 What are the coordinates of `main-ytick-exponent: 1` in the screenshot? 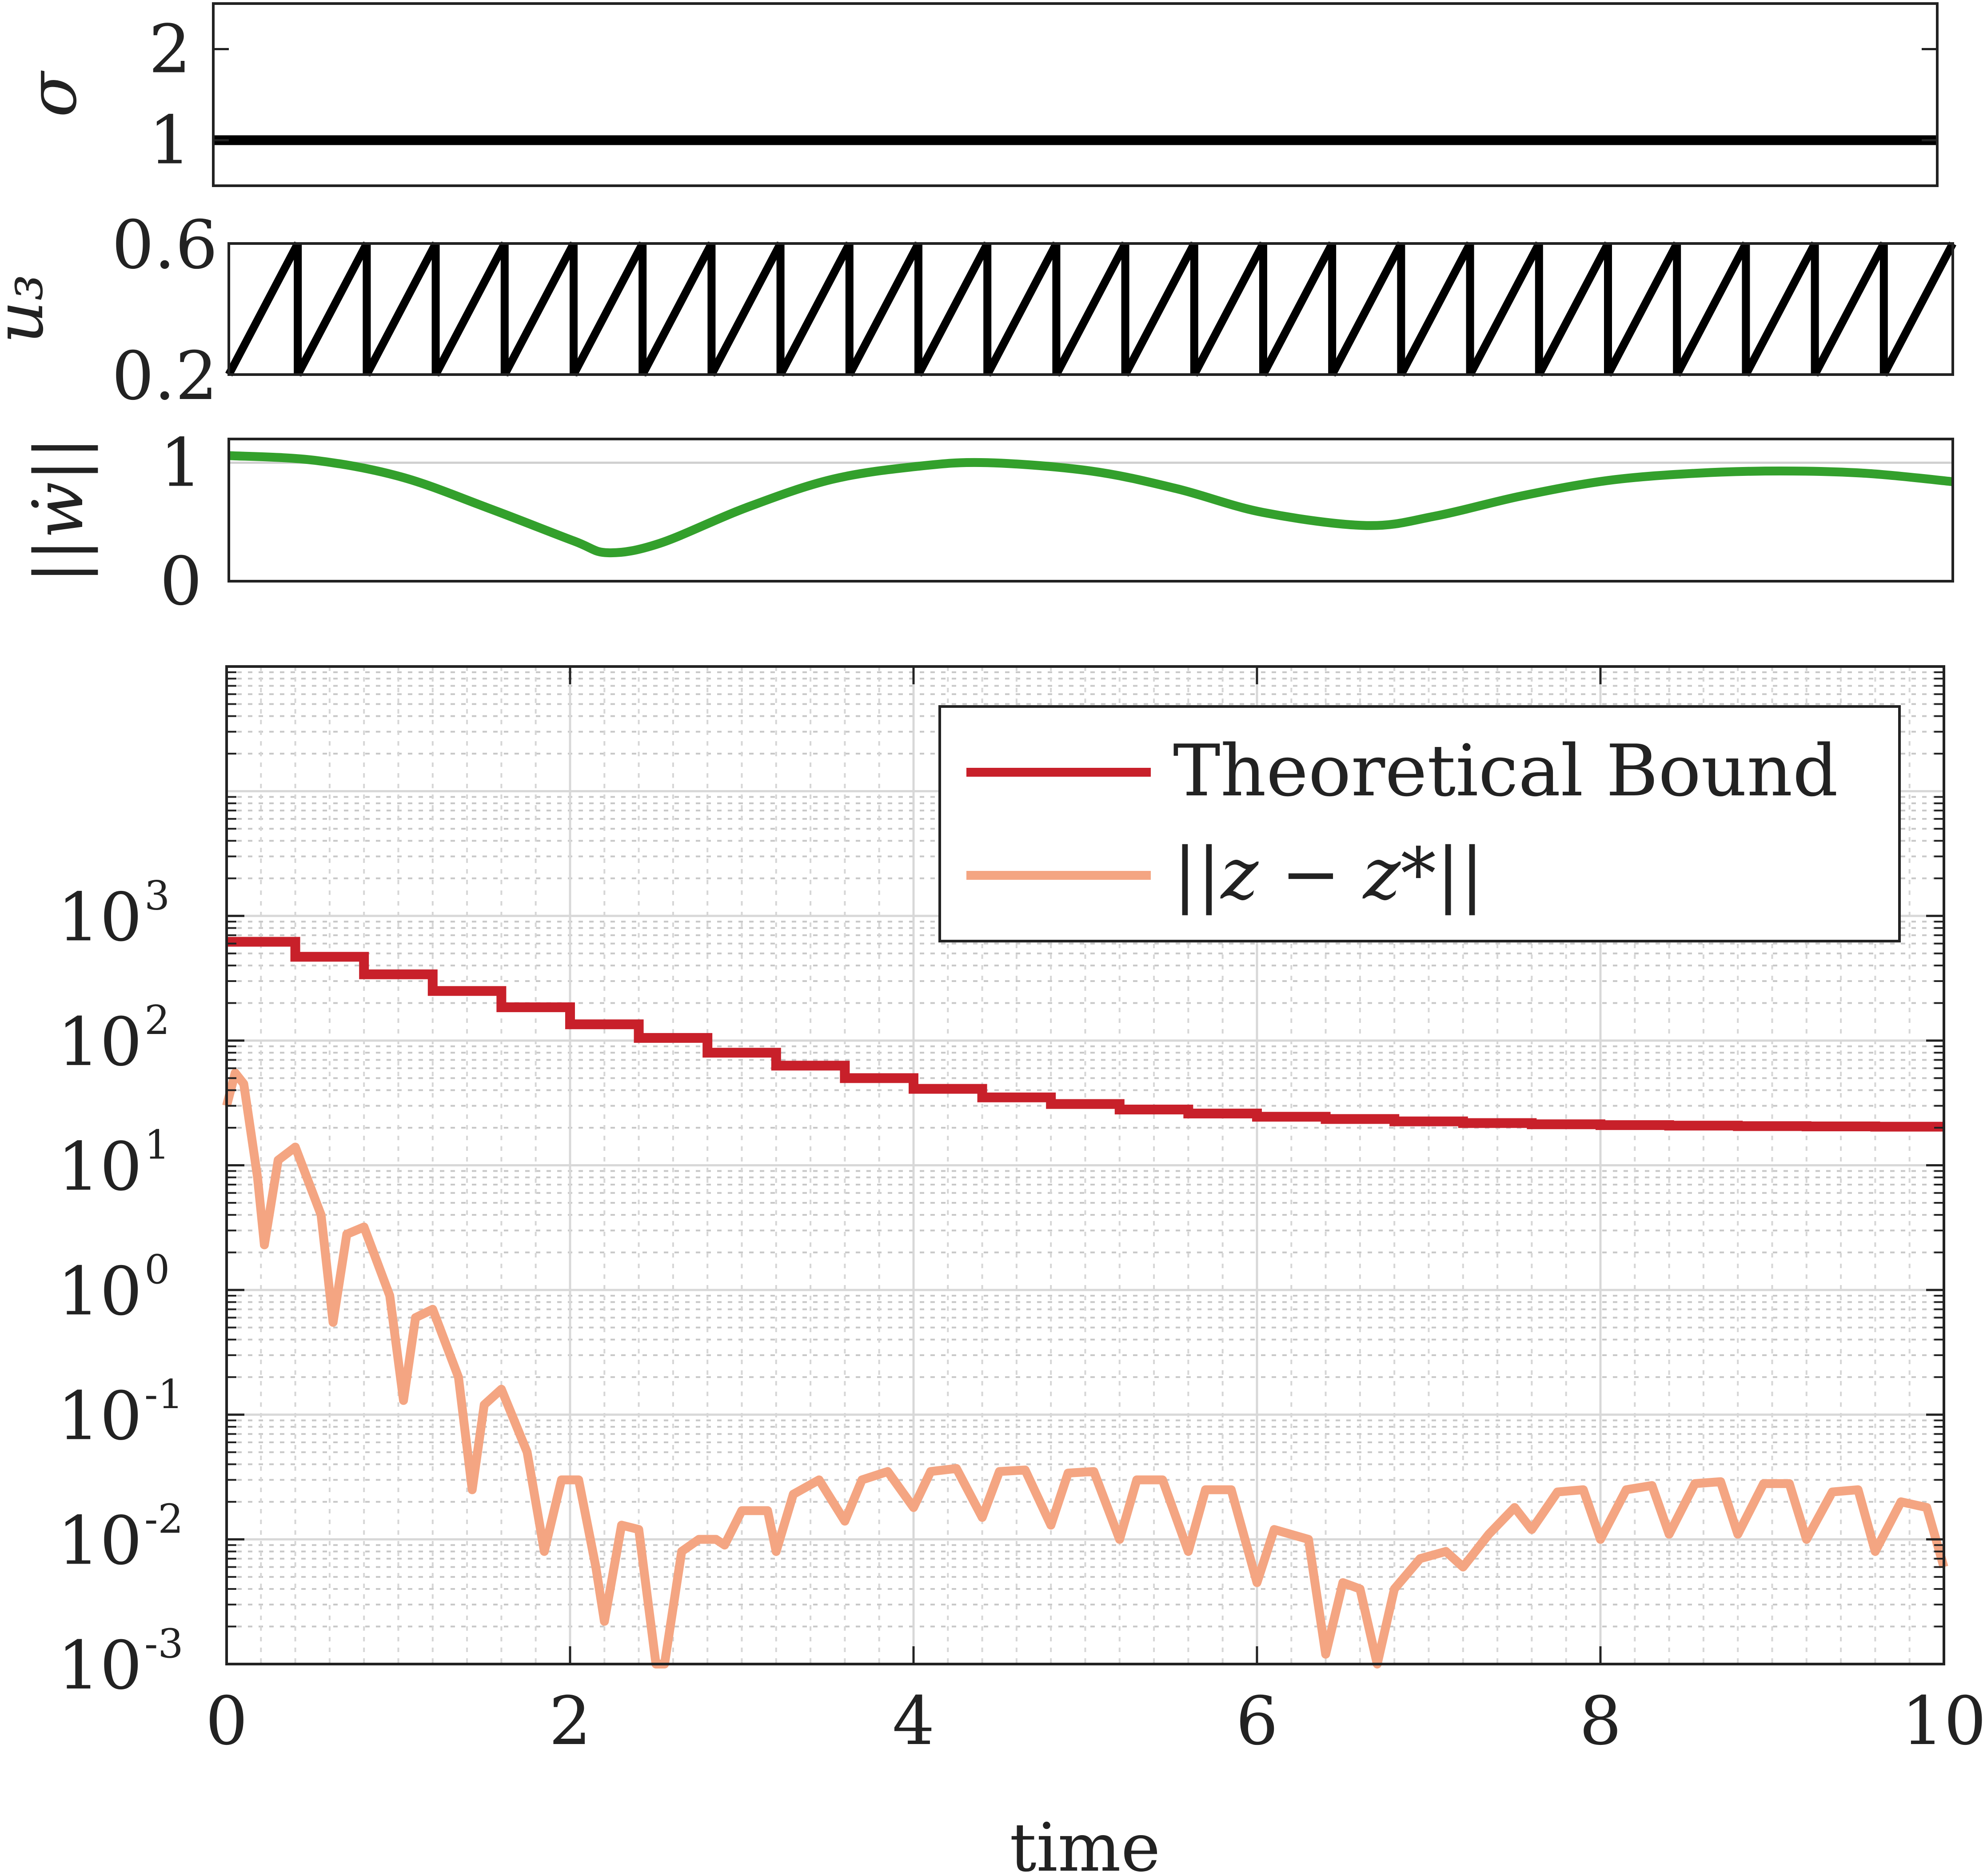 It's located at (157, 1145).